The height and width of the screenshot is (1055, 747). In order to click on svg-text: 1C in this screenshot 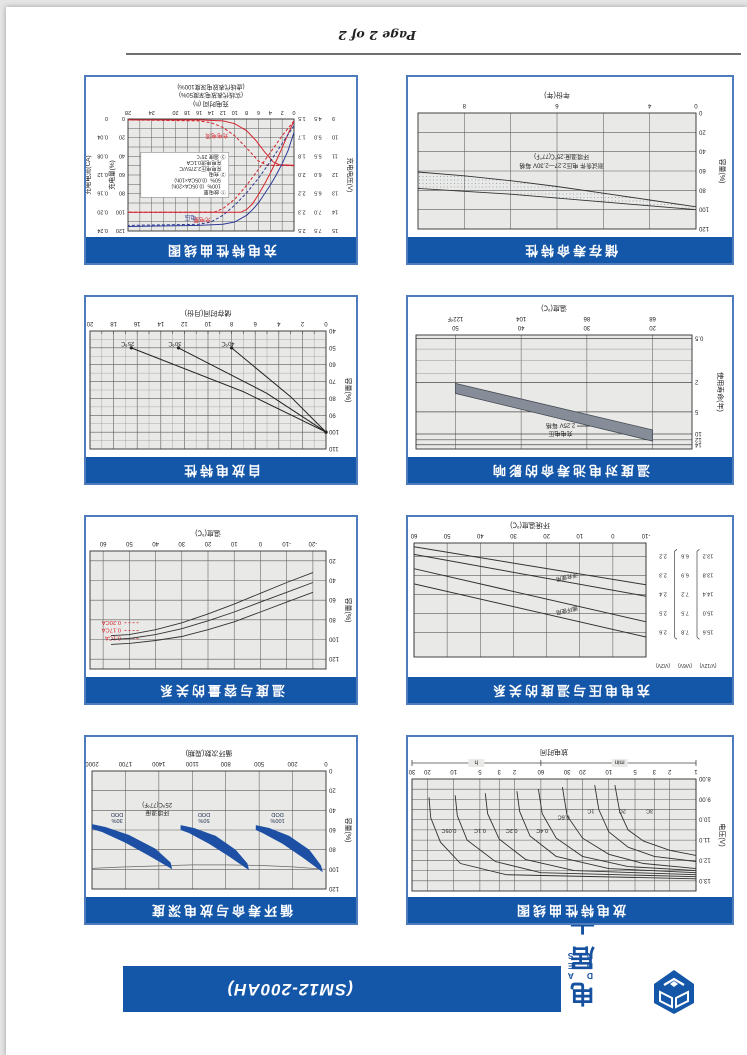, I will do `click(590, 811)`.